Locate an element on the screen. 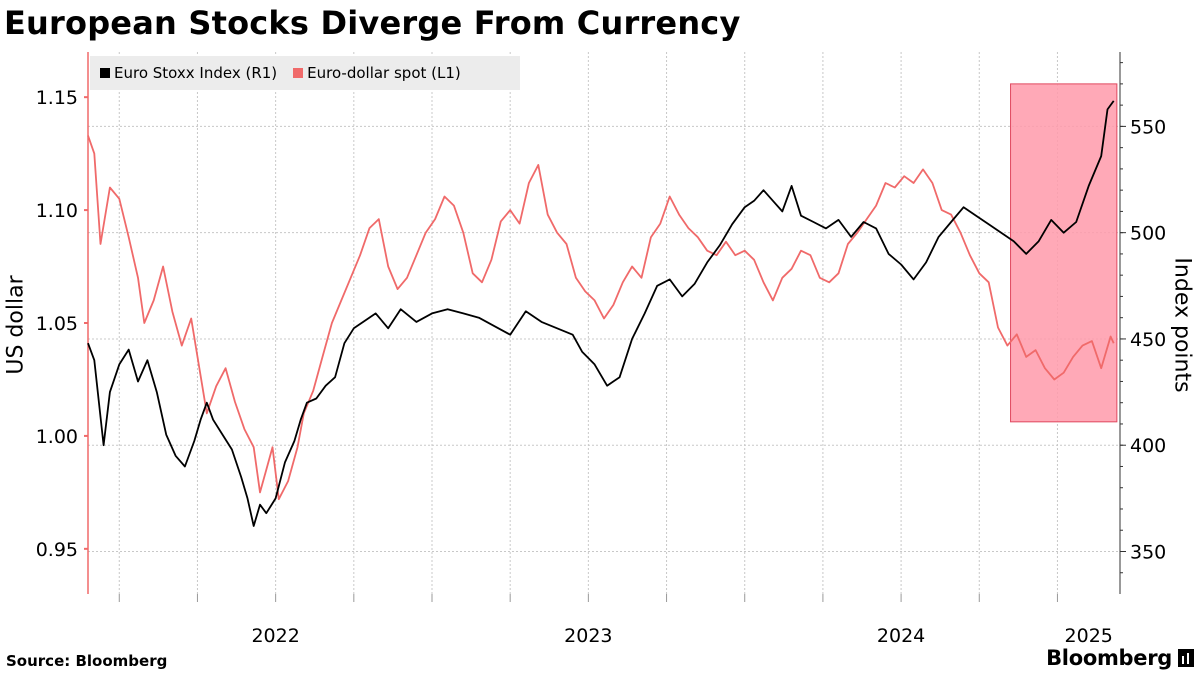 The height and width of the screenshot is (675, 1200). bar-chart-icon is located at coordinates (1186, 658).